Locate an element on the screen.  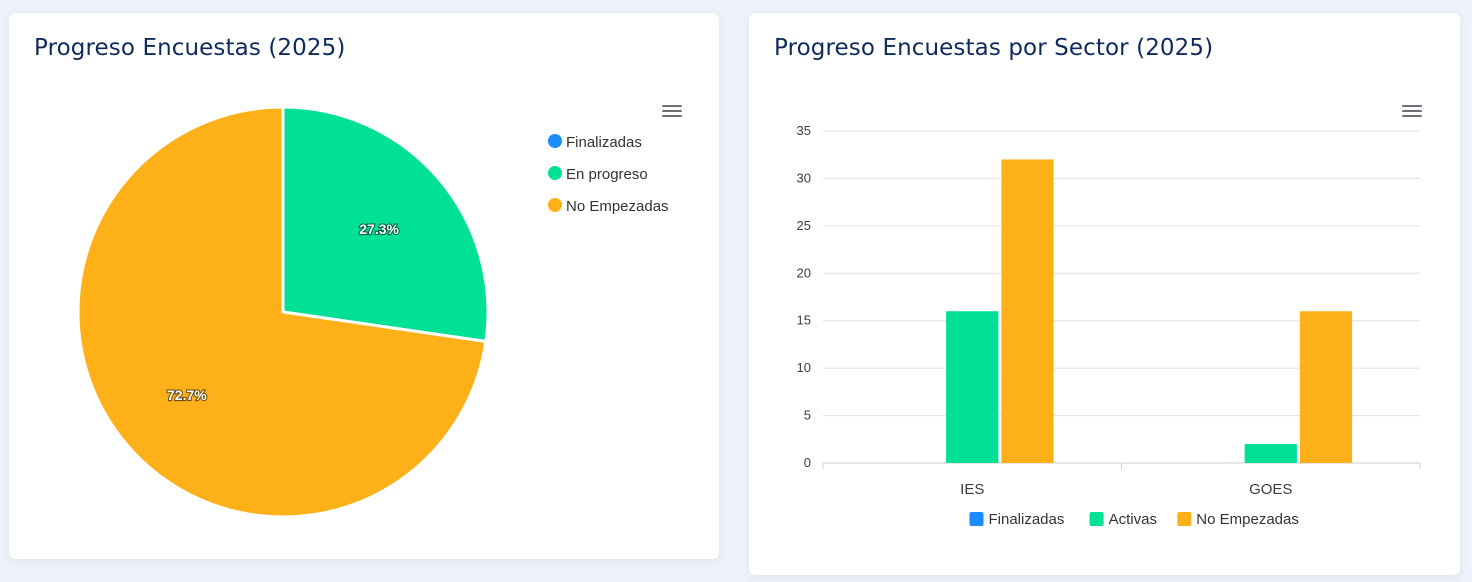
bar-goes-no-empezadas is located at coordinates (1326, 387).